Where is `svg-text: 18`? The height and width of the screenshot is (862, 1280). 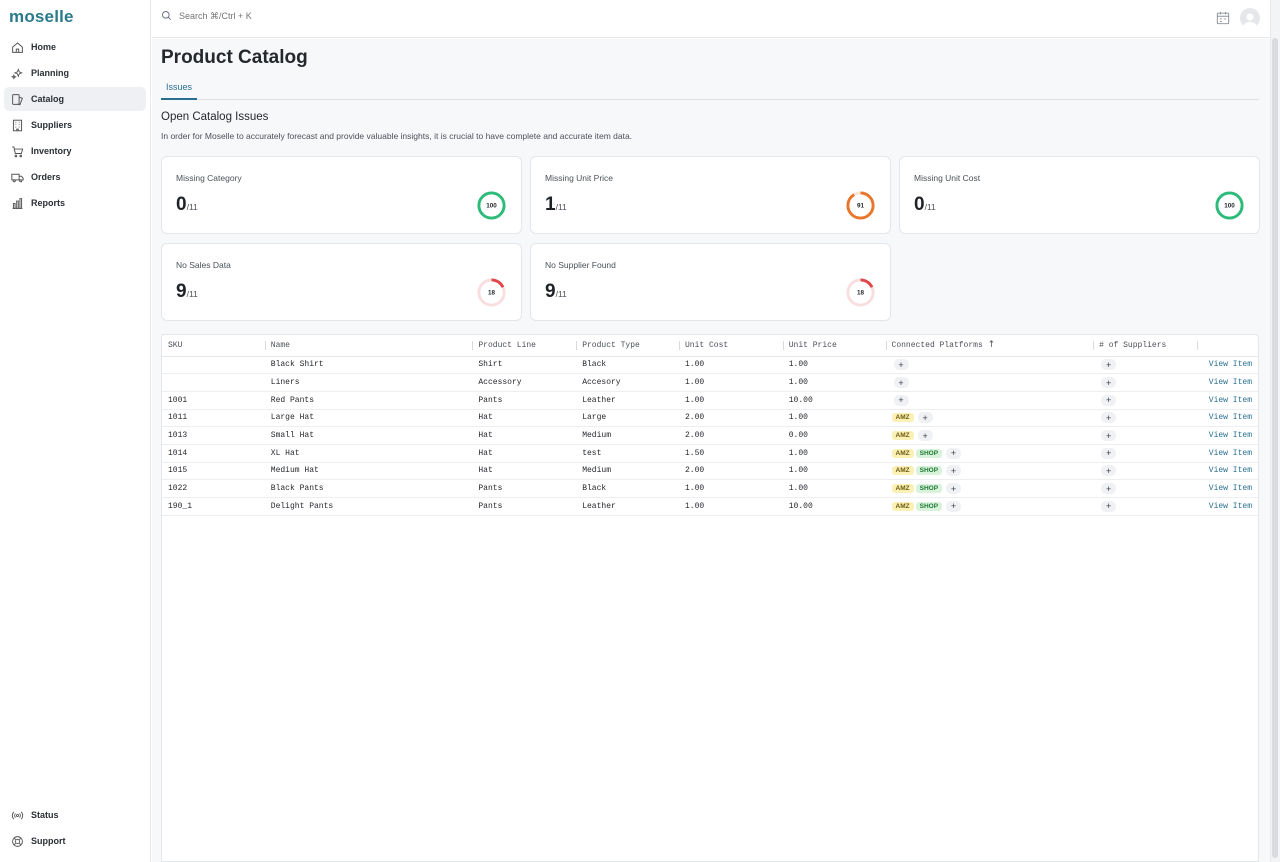 svg-text: 18 is located at coordinates (491, 293).